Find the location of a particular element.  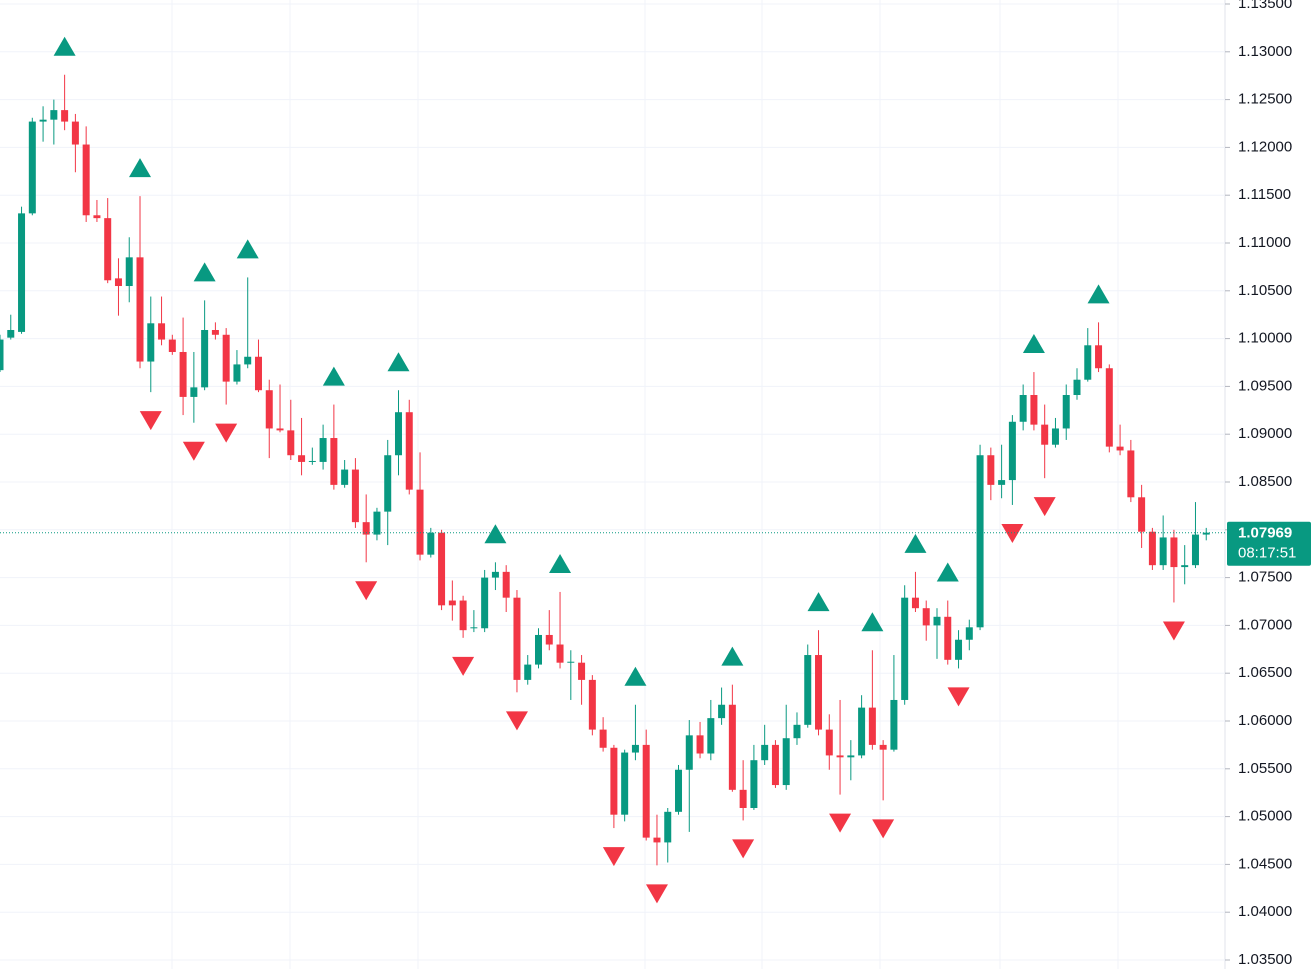

y-tick-label: 1.12000 is located at coordinates (1265, 146).